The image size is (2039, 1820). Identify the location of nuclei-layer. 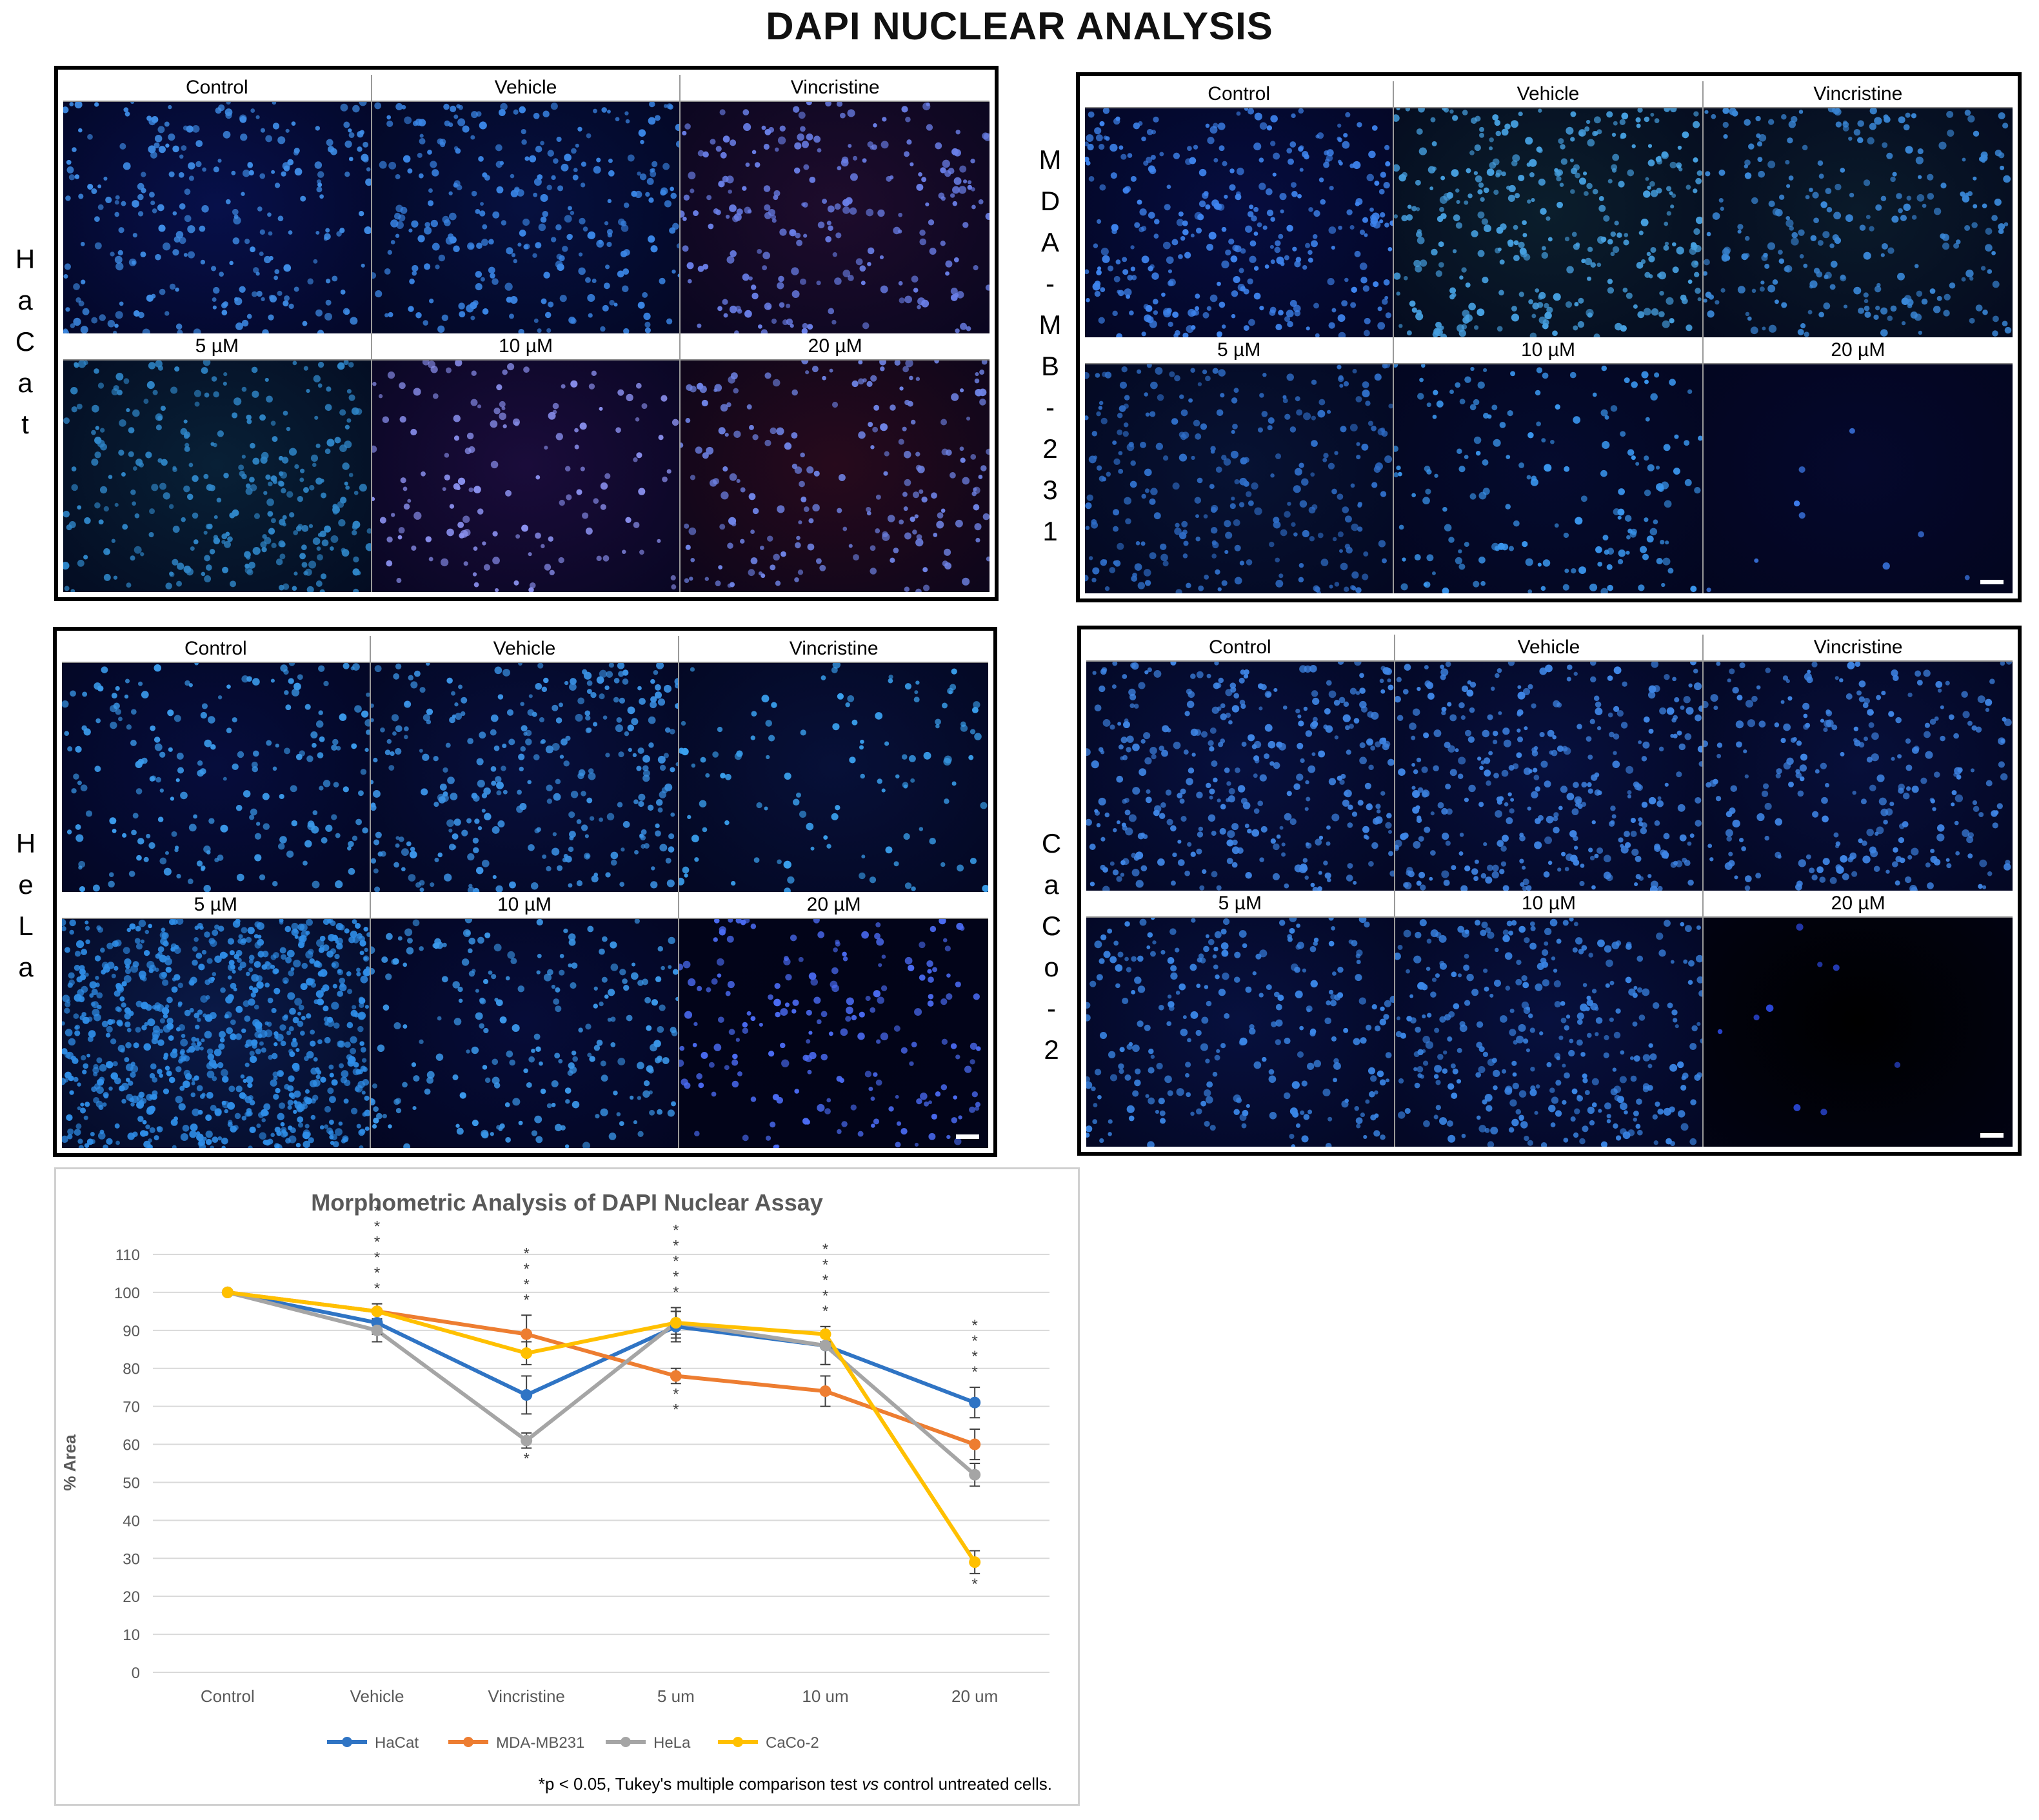
(216, 1034).